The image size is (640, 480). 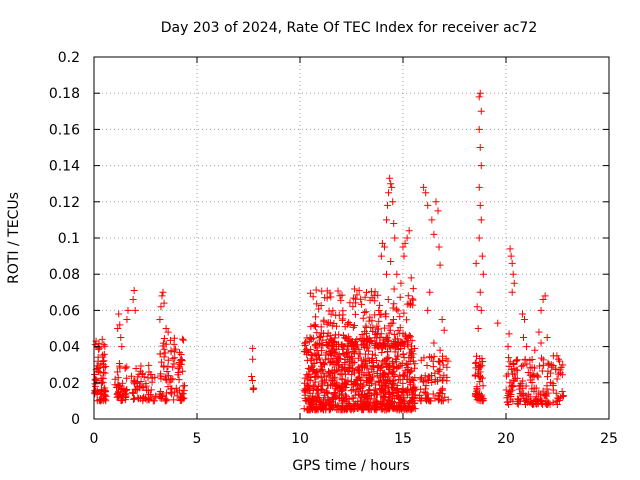 I want to click on y-tick-label: 0.18, so click(x=64, y=94).